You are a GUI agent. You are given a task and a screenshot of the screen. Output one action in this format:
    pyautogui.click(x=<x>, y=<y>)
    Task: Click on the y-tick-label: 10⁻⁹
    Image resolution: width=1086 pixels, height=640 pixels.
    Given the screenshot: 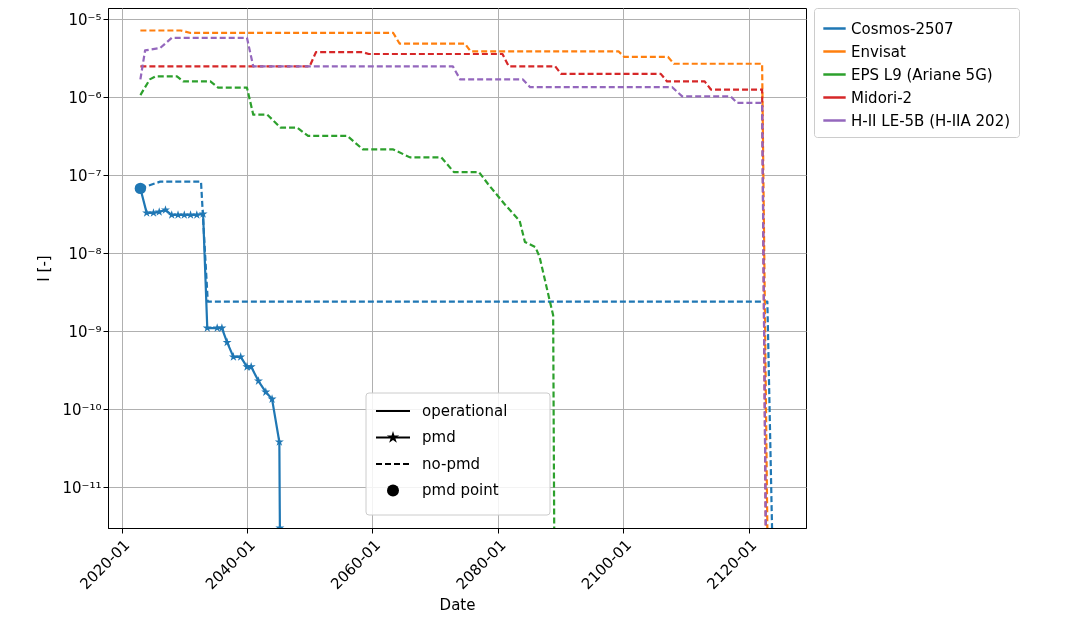 What is the action you would take?
    pyautogui.click(x=85, y=331)
    